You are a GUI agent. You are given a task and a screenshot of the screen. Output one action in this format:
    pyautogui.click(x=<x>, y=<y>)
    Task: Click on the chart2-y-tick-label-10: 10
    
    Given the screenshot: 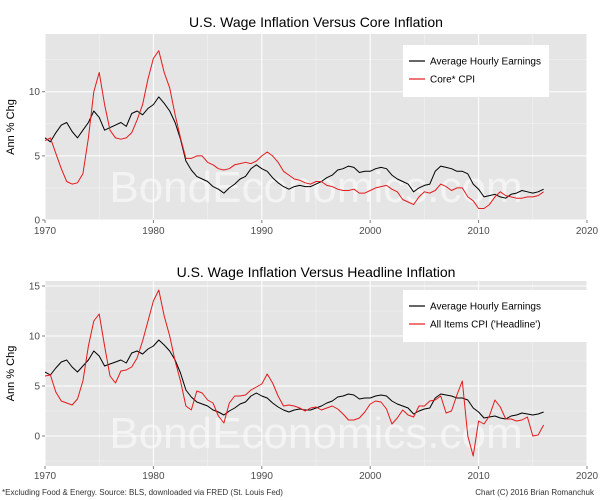 What is the action you would take?
    pyautogui.click(x=35, y=337)
    